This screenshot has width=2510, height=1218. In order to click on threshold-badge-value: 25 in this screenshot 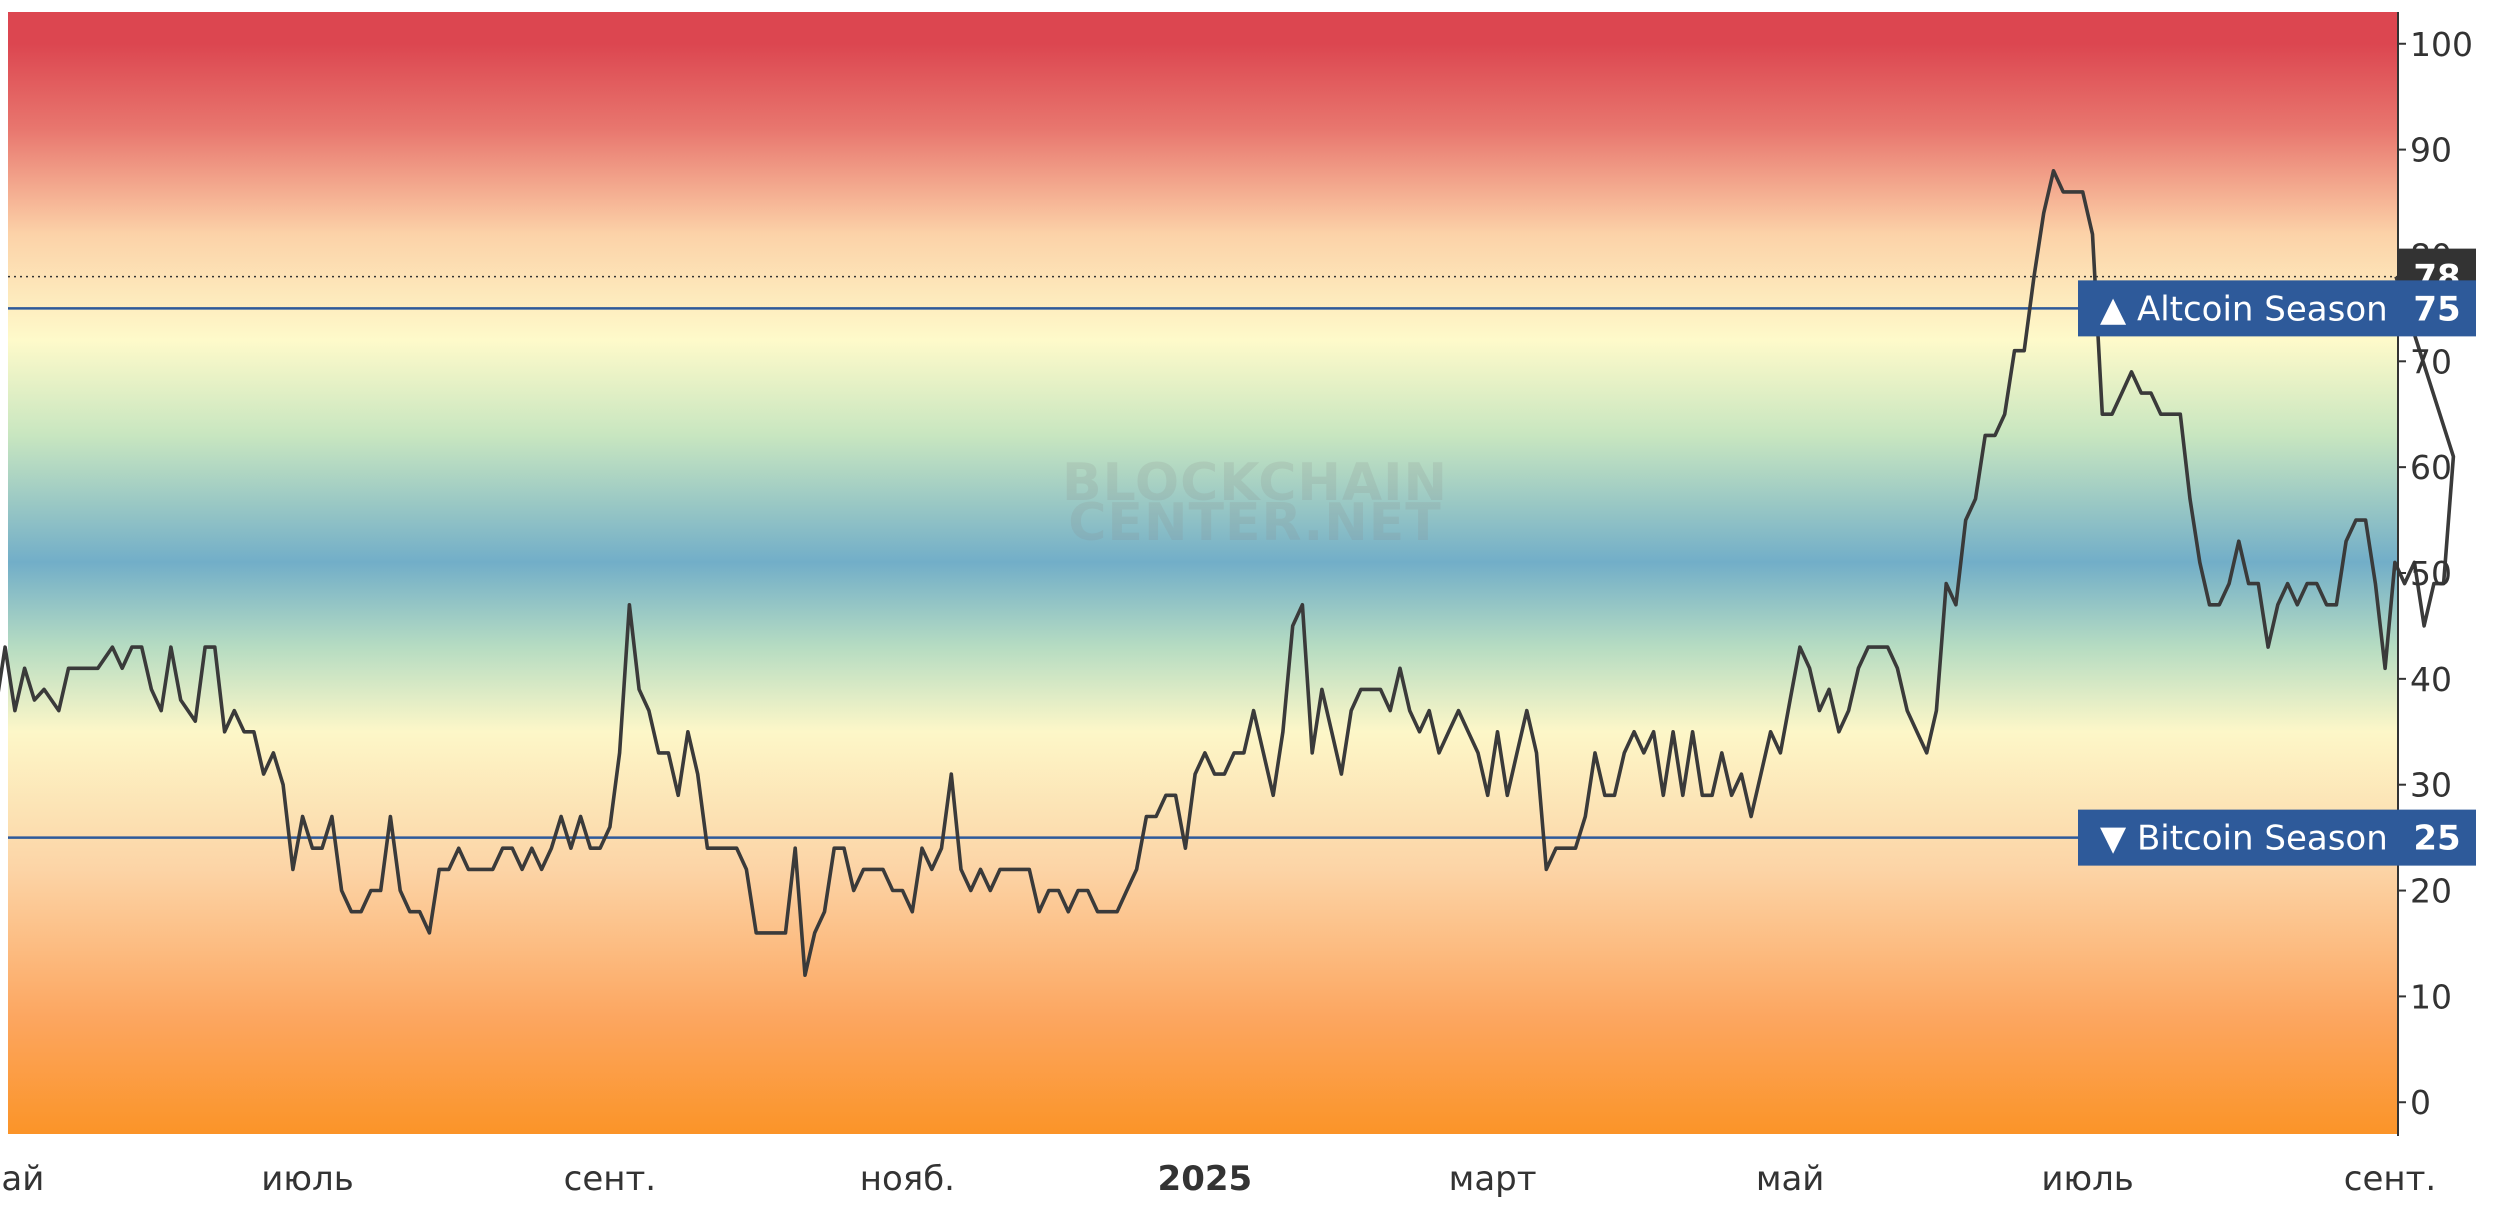, I will do `click(2436, 839)`.